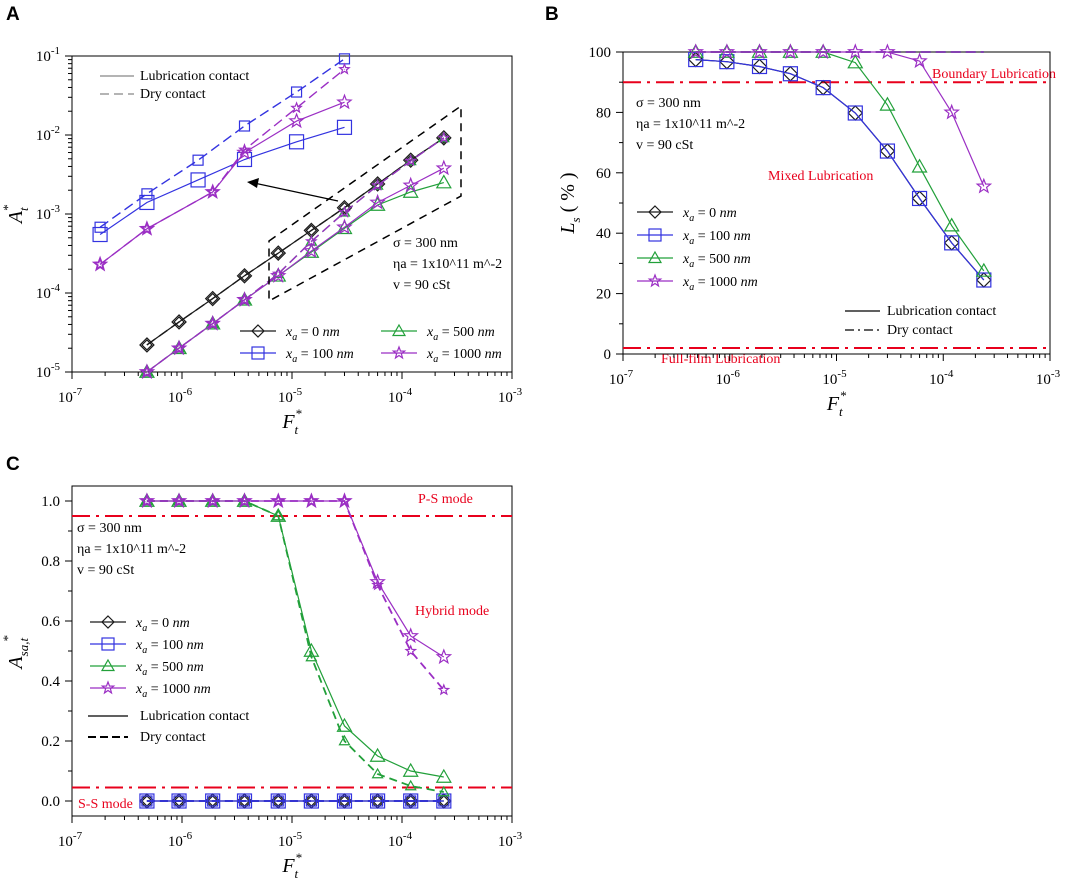 The width and height of the screenshot is (1065, 886). I want to click on dashed-region-box, so click(365, 203).